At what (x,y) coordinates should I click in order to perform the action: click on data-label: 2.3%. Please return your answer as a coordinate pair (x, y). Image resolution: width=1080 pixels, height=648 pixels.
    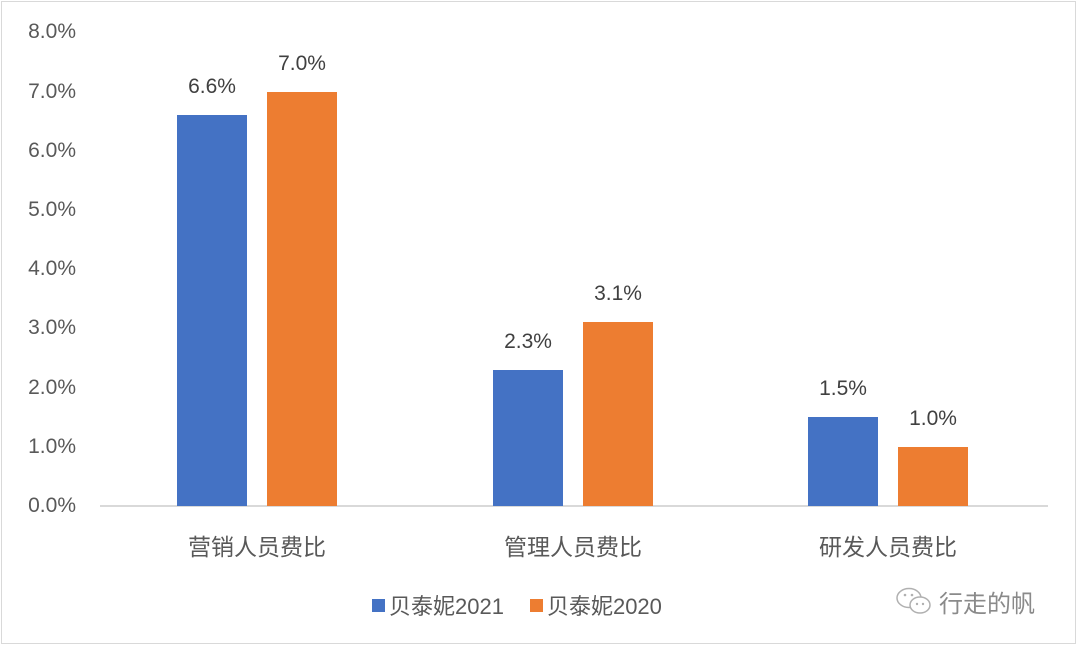
    Looking at the image, I should click on (528, 341).